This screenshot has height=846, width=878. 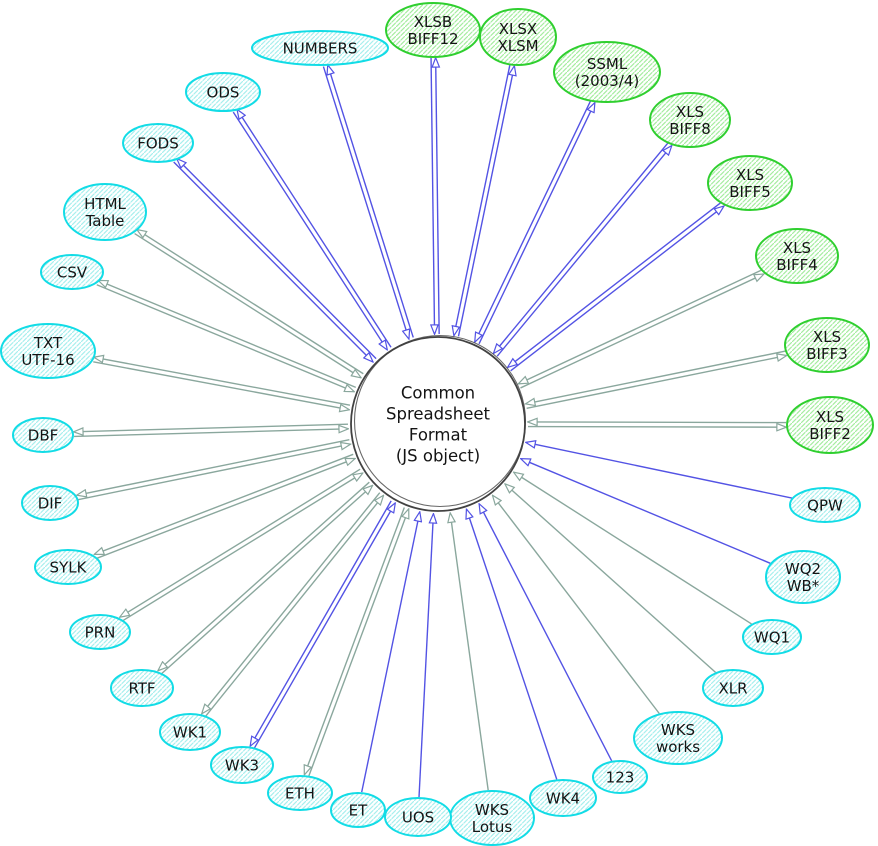 What do you see at coordinates (190, 732) in the screenshot?
I see `node-wk1: WK1` at bounding box center [190, 732].